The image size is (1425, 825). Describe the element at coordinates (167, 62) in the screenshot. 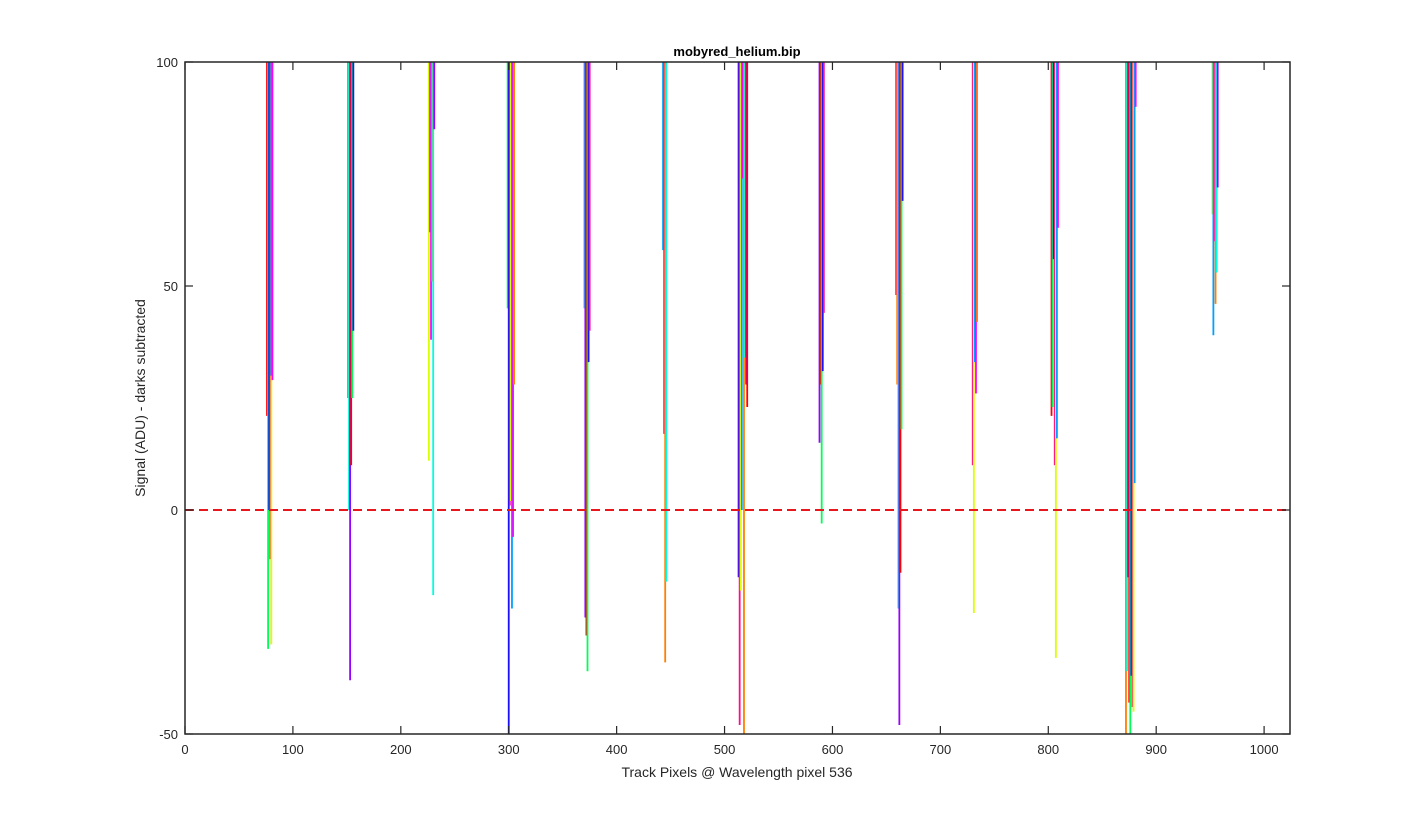

I see `y-tick-label: 100` at that location.